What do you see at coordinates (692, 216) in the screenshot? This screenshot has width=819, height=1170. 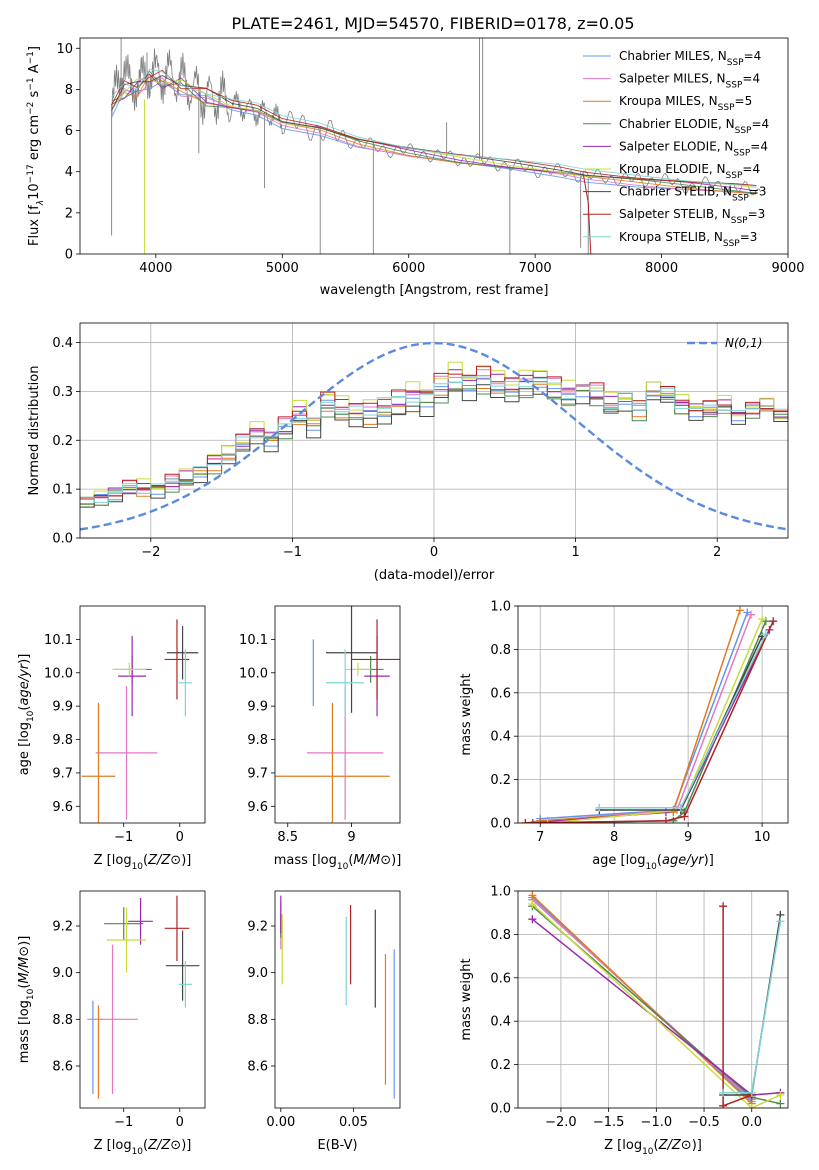 I see `legend-label: Salpeter STELIB, NSSP=3` at bounding box center [692, 216].